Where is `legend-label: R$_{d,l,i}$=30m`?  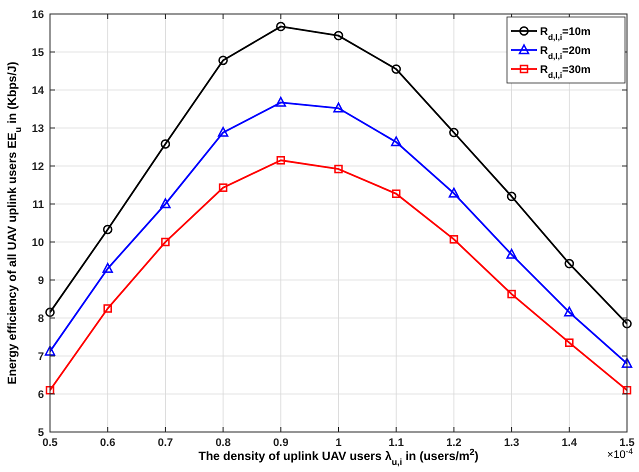 legend-label: R$_{d,l,i}$=30m is located at coordinates (565, 72).